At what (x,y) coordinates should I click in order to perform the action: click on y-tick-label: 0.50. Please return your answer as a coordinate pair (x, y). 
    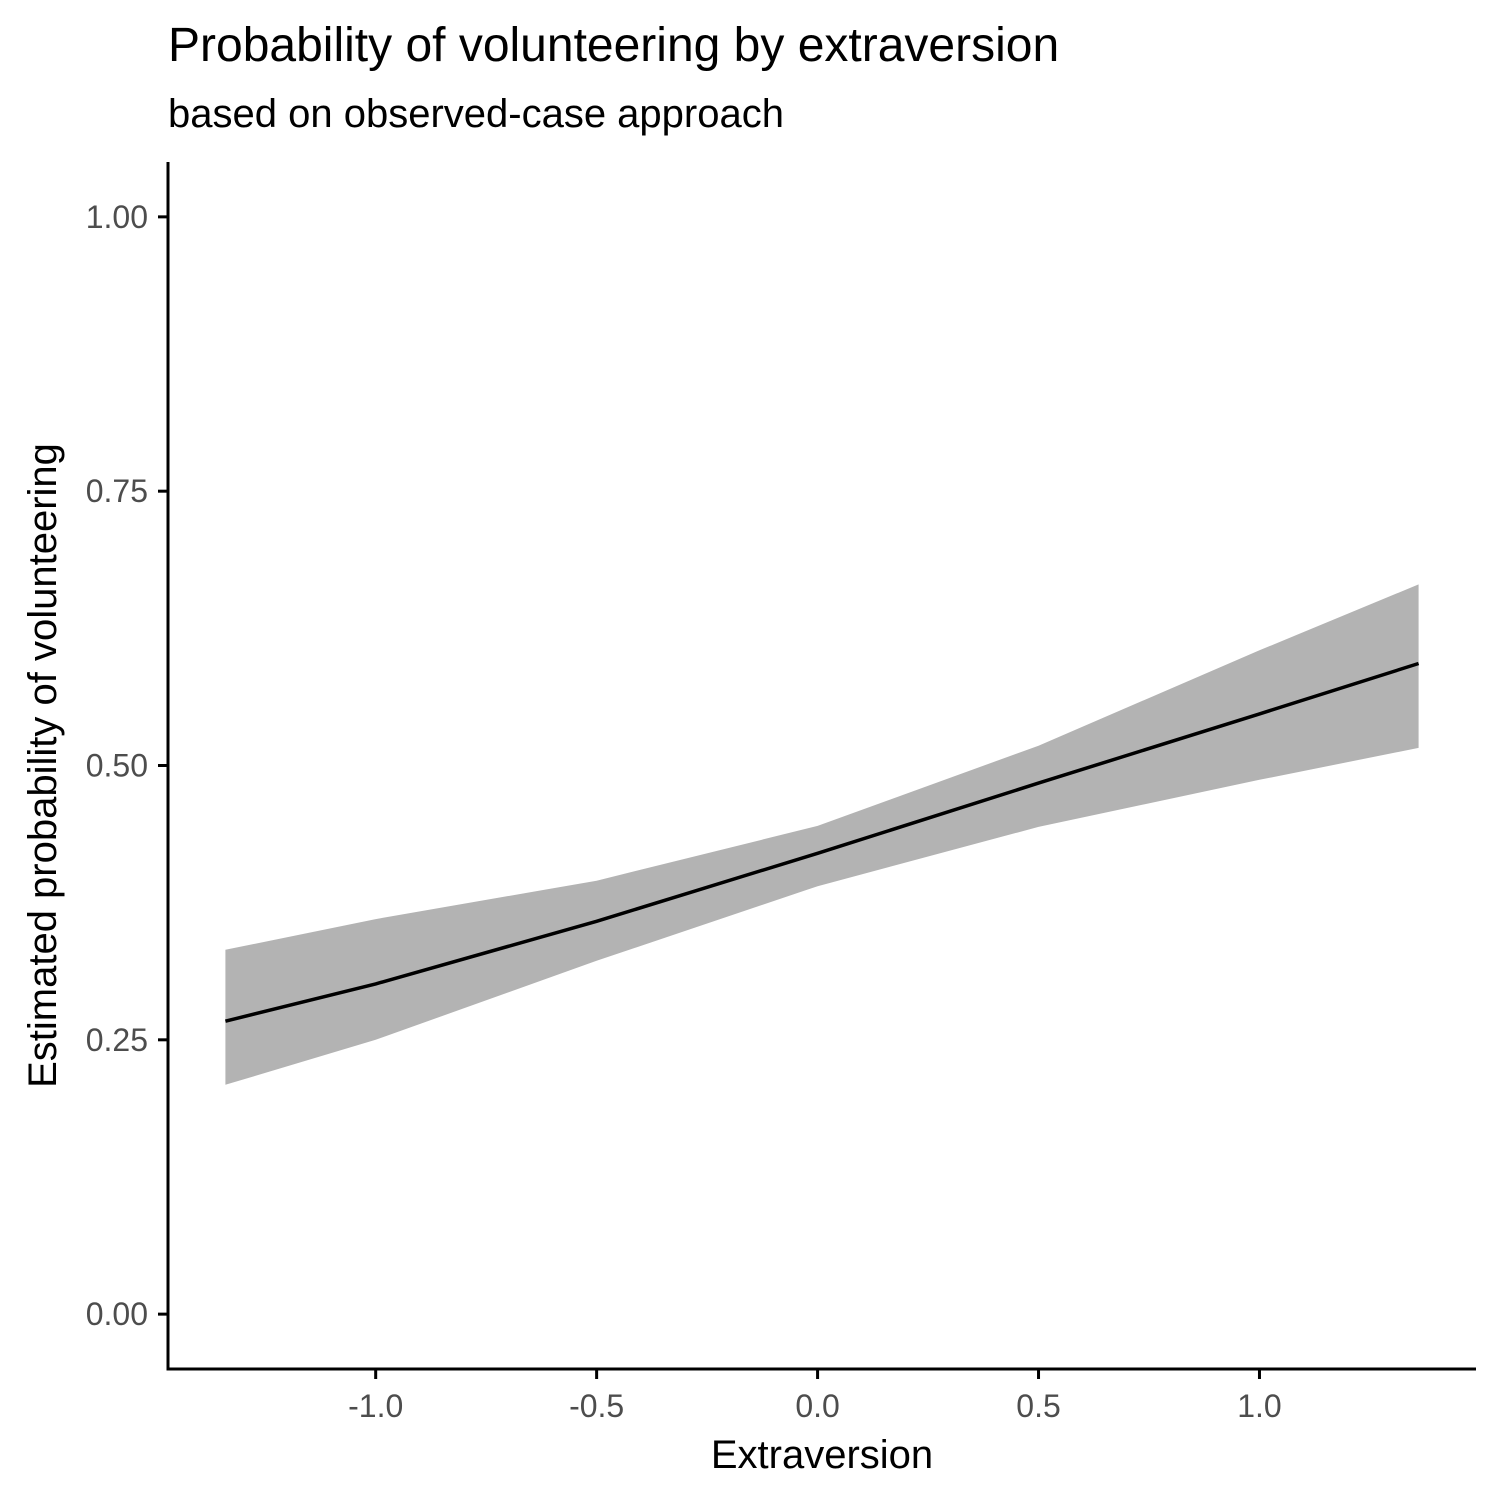
    Looking at the image, I should click on (117, 766).